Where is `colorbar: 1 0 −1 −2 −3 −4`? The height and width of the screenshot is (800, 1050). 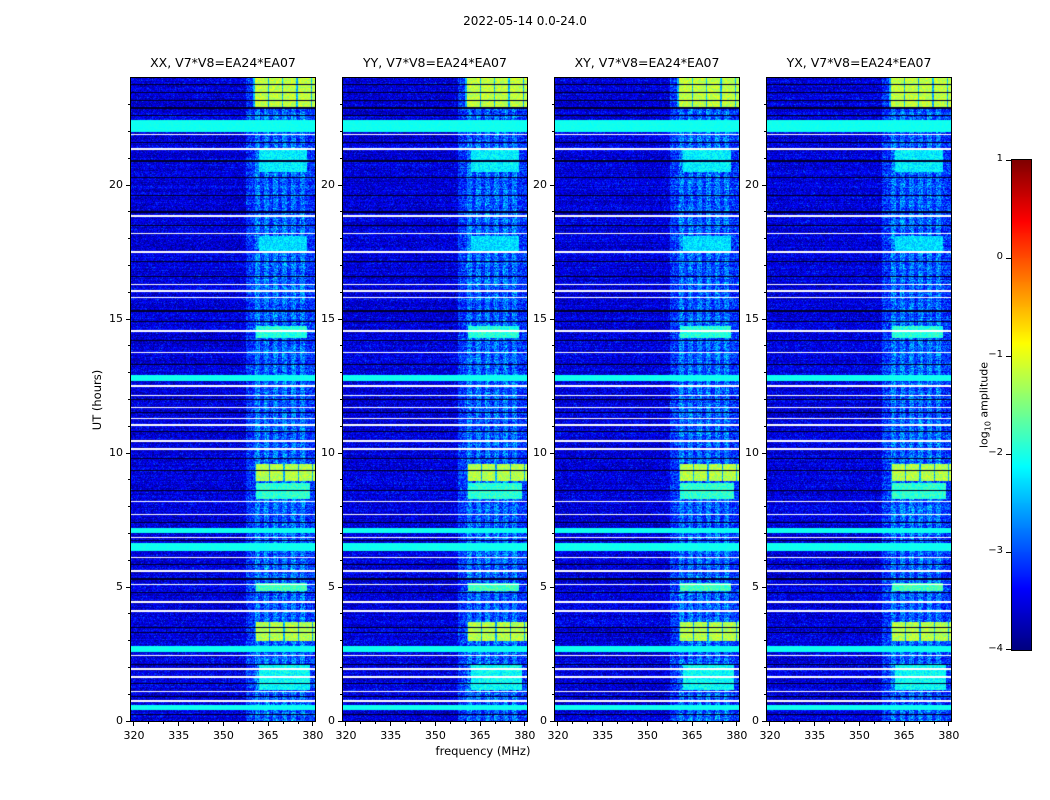
colorbar: 1 0 −1 −2 −3 −4 is located at coordinates (1010, 403).